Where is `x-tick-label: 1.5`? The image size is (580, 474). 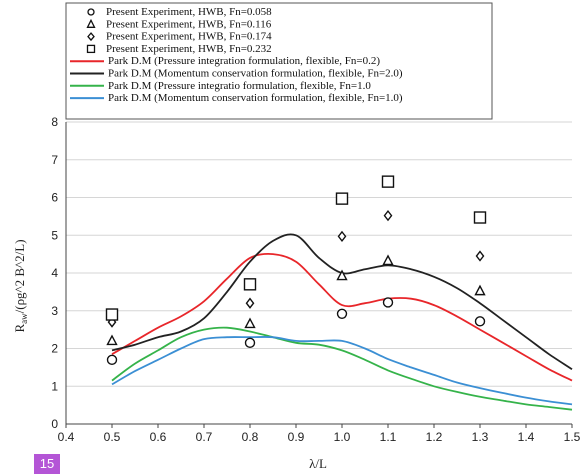
x-tick-label: 1.5 is located at coordinates (572, 437).